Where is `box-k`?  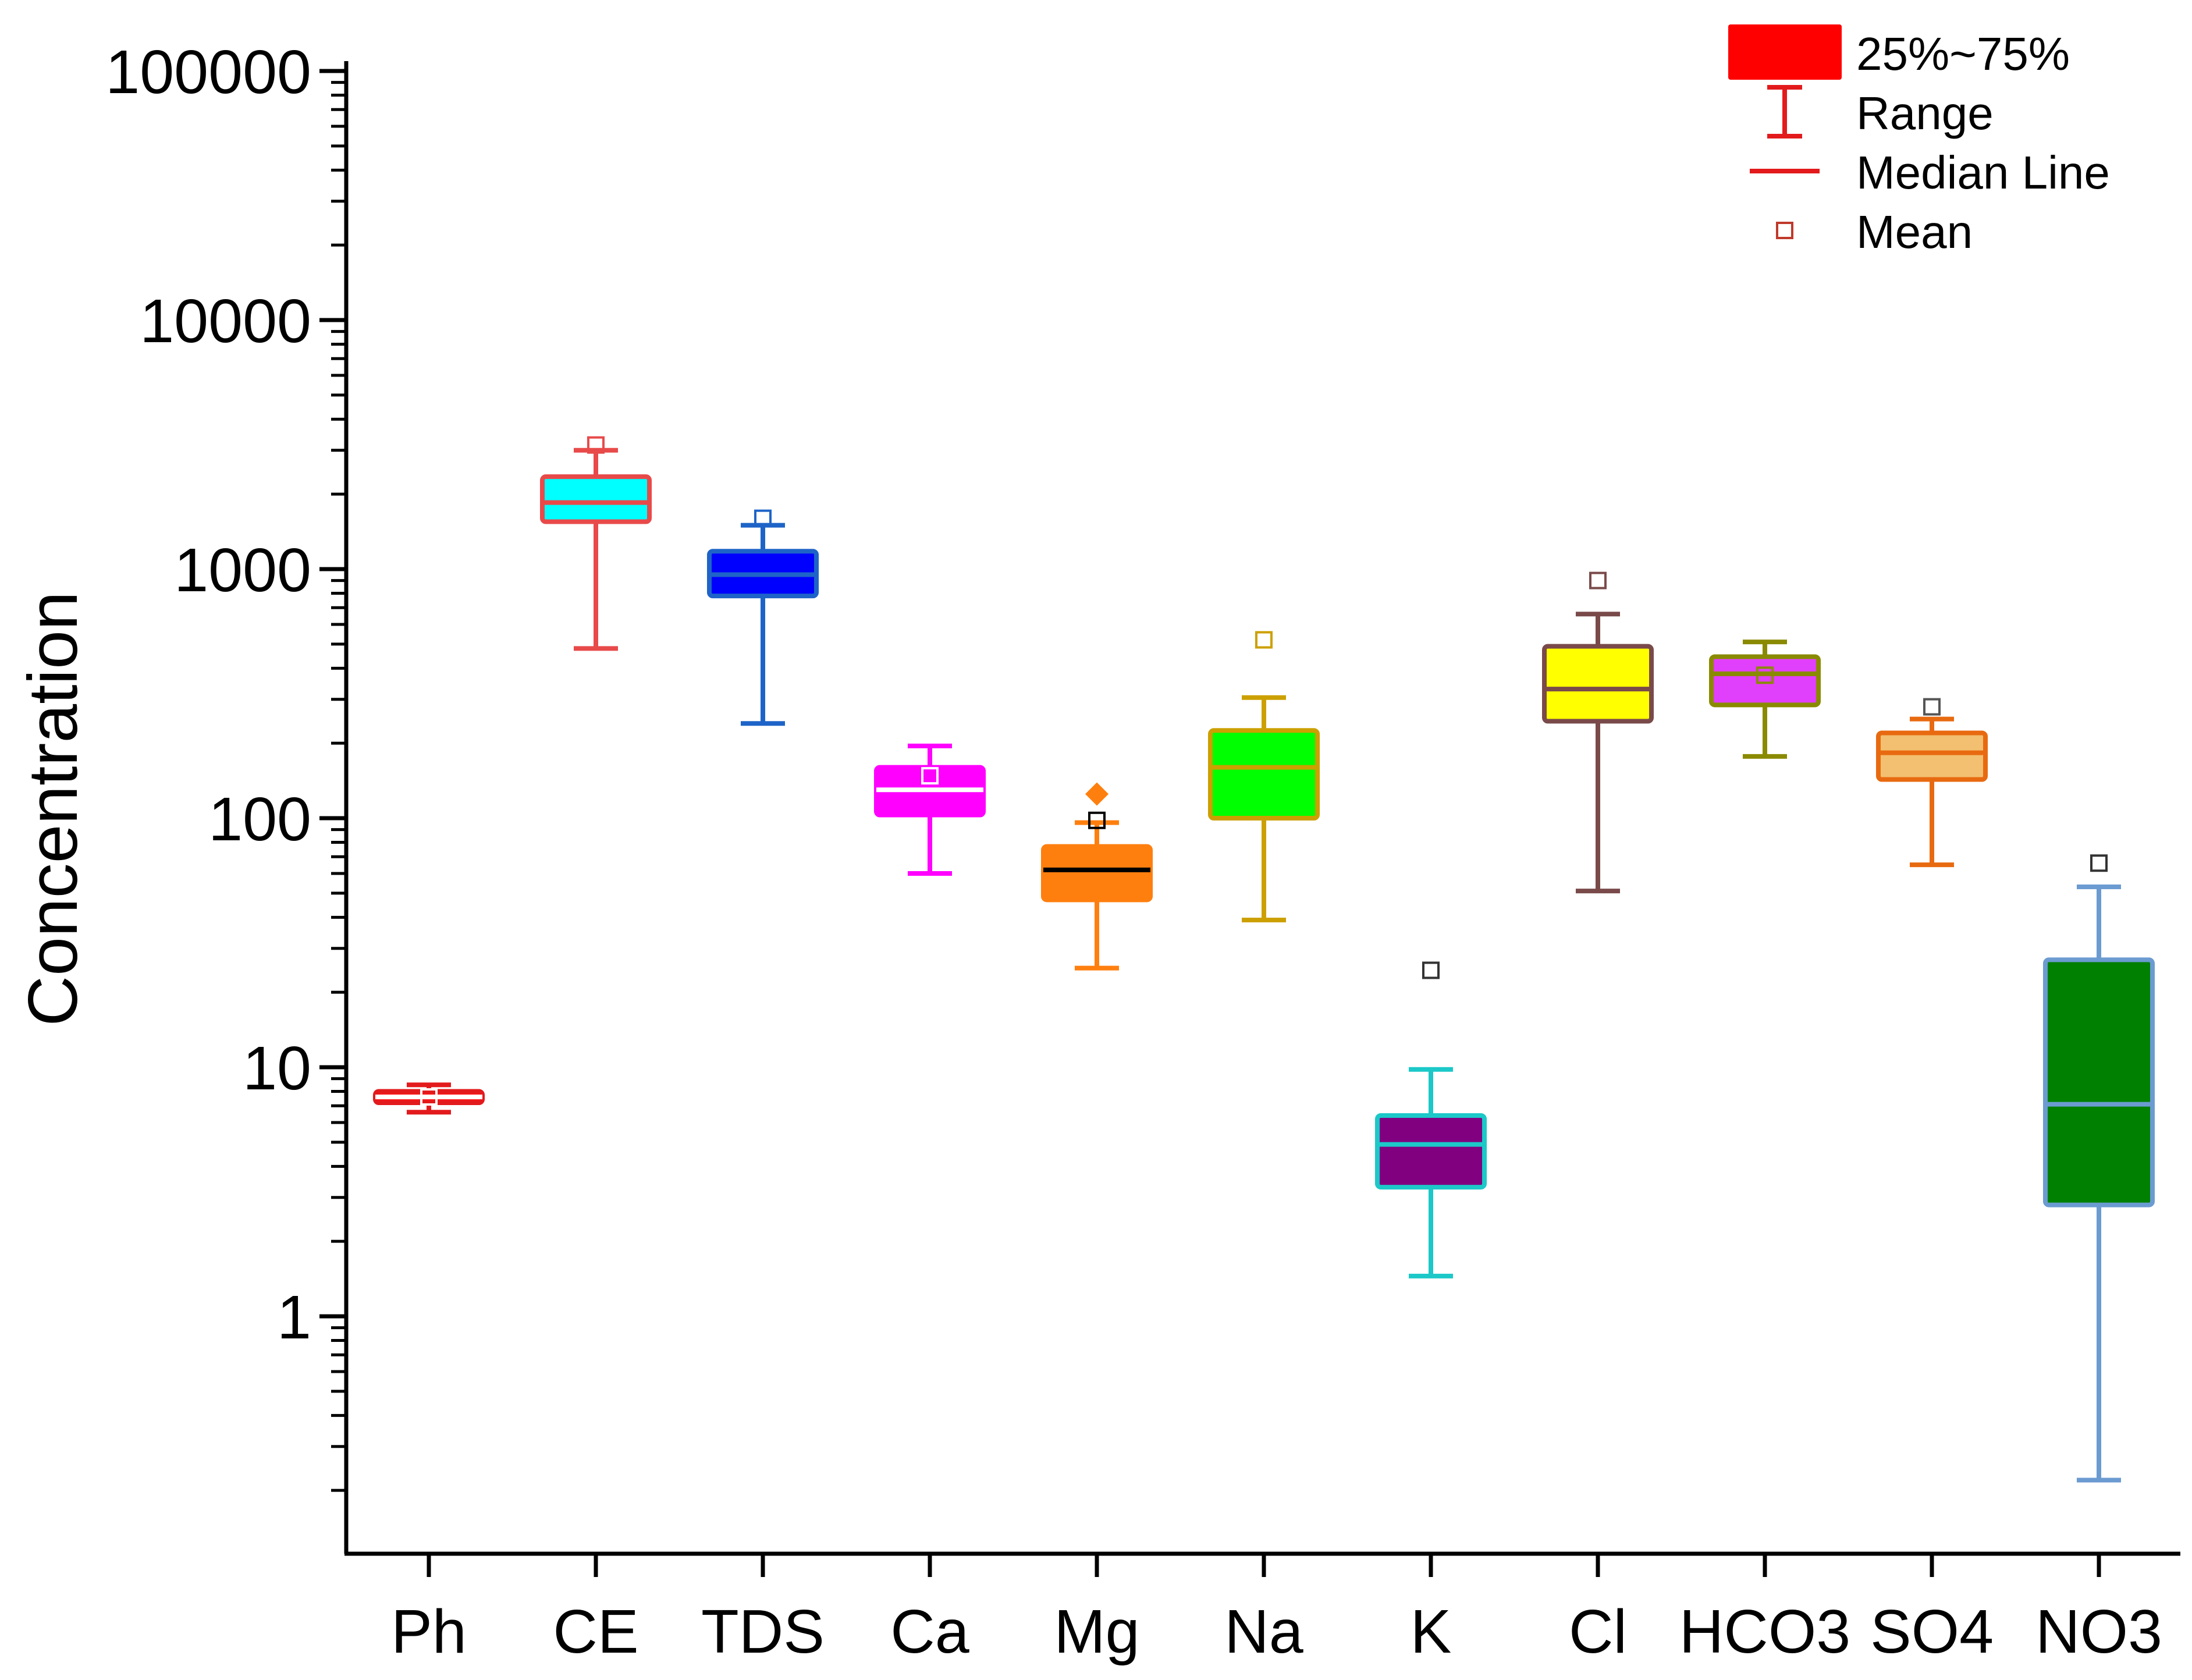
box-k is located at coordinates (1431, 1119).